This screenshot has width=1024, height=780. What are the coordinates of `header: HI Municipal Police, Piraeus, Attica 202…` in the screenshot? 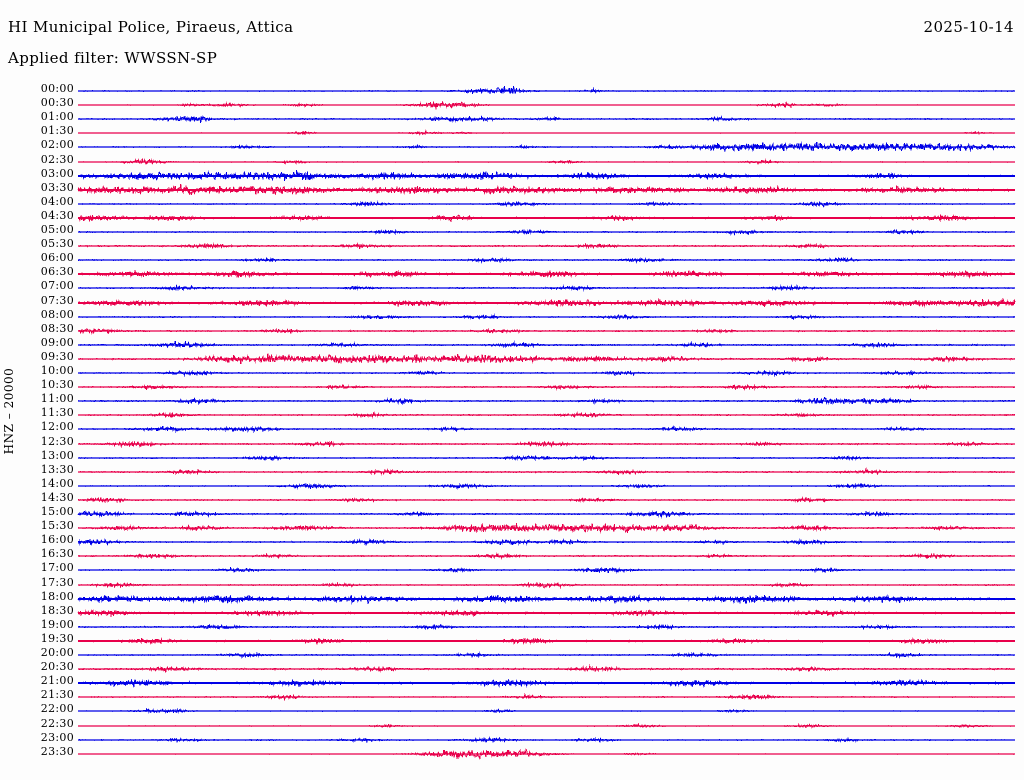 It's located at (512, 40).